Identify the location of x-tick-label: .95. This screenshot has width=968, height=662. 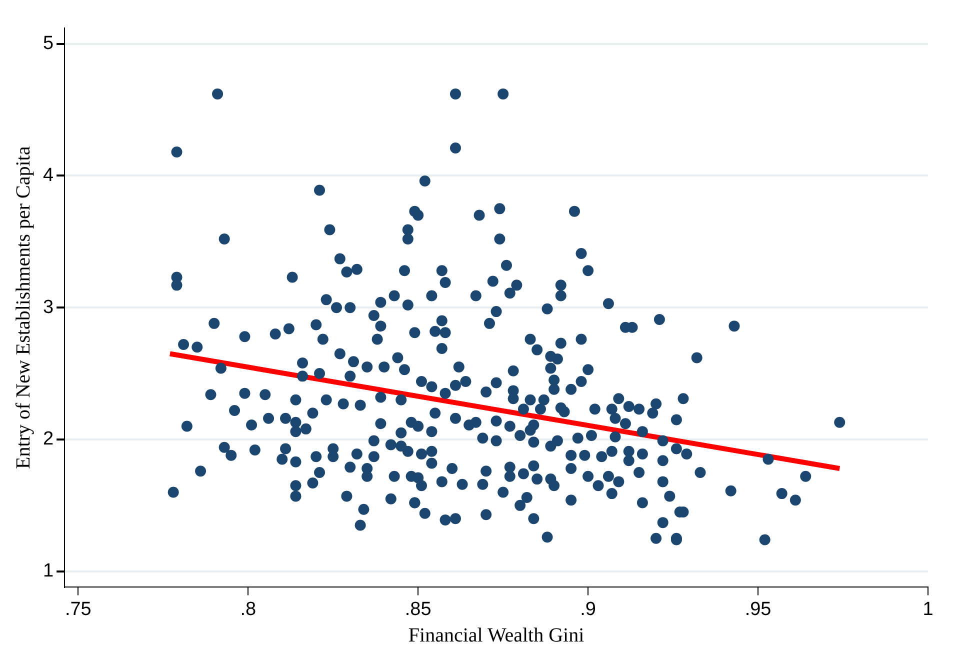
(758, 609).